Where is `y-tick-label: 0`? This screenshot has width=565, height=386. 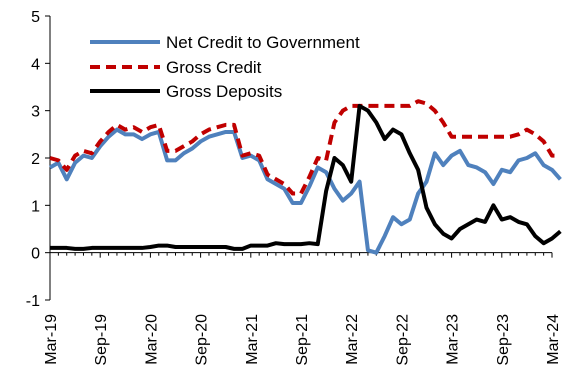 y-tick-label: 0 is located at coordinates (35, 254).